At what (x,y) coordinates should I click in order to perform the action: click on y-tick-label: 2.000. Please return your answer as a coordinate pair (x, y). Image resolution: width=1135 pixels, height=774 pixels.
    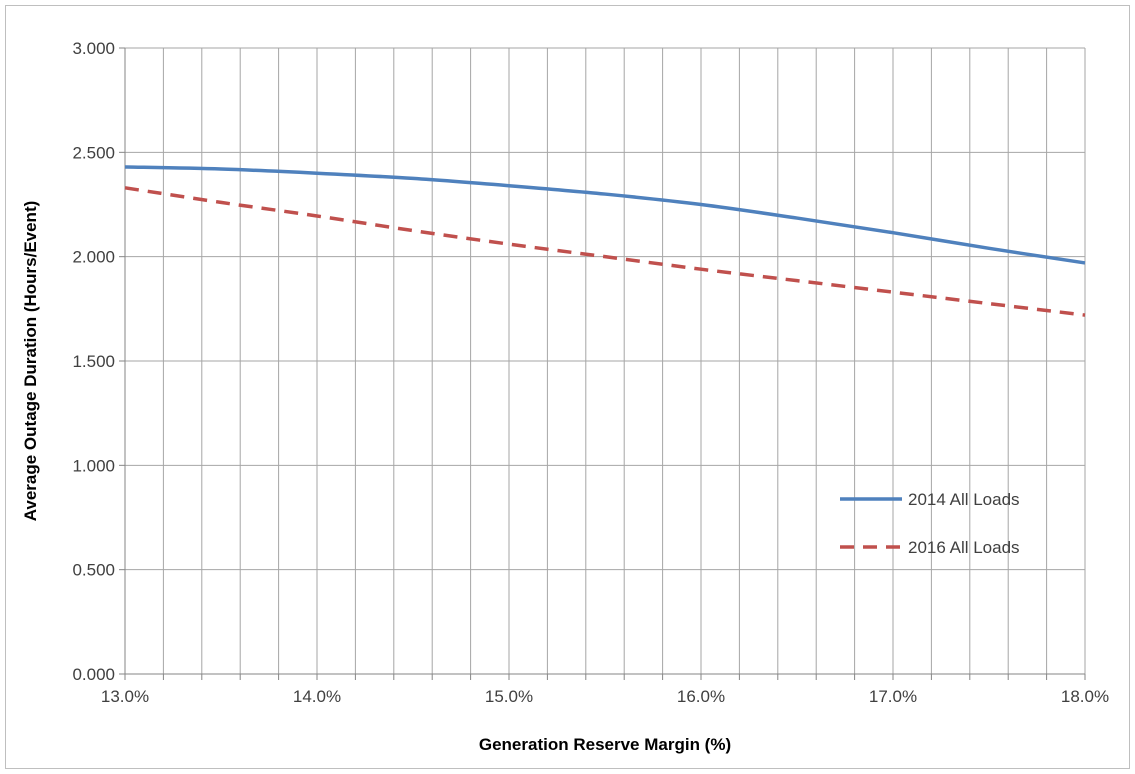
    Looking at the image, I should click on (93, 257).